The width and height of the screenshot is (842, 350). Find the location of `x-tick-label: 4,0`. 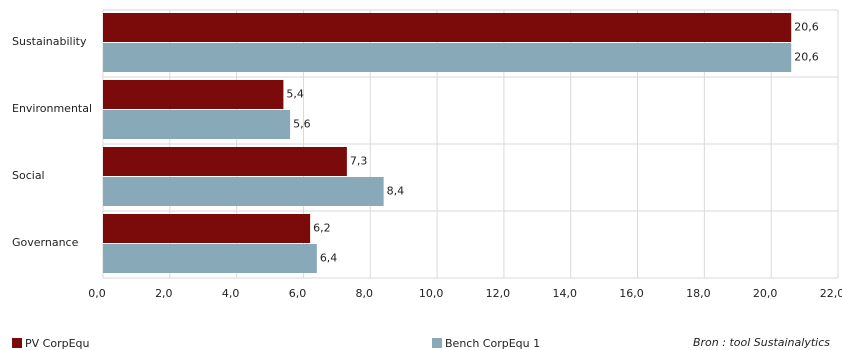

x-tick-label: 4,0 is located at coordinates (231, 293).